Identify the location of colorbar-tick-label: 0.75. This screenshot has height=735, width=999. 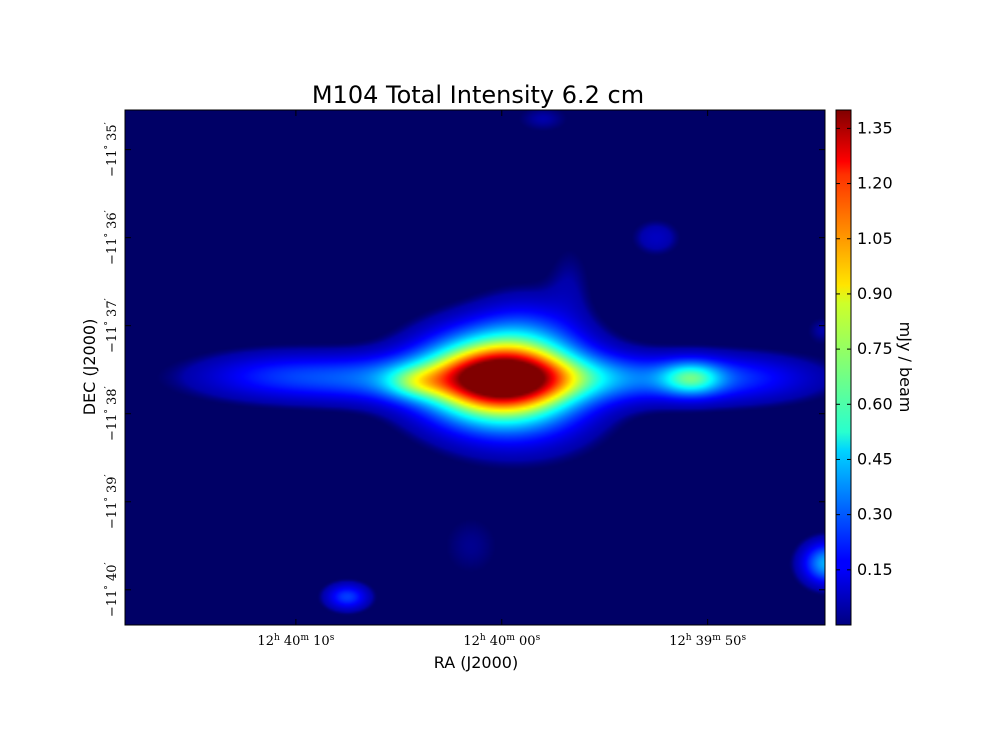
(875, 348).